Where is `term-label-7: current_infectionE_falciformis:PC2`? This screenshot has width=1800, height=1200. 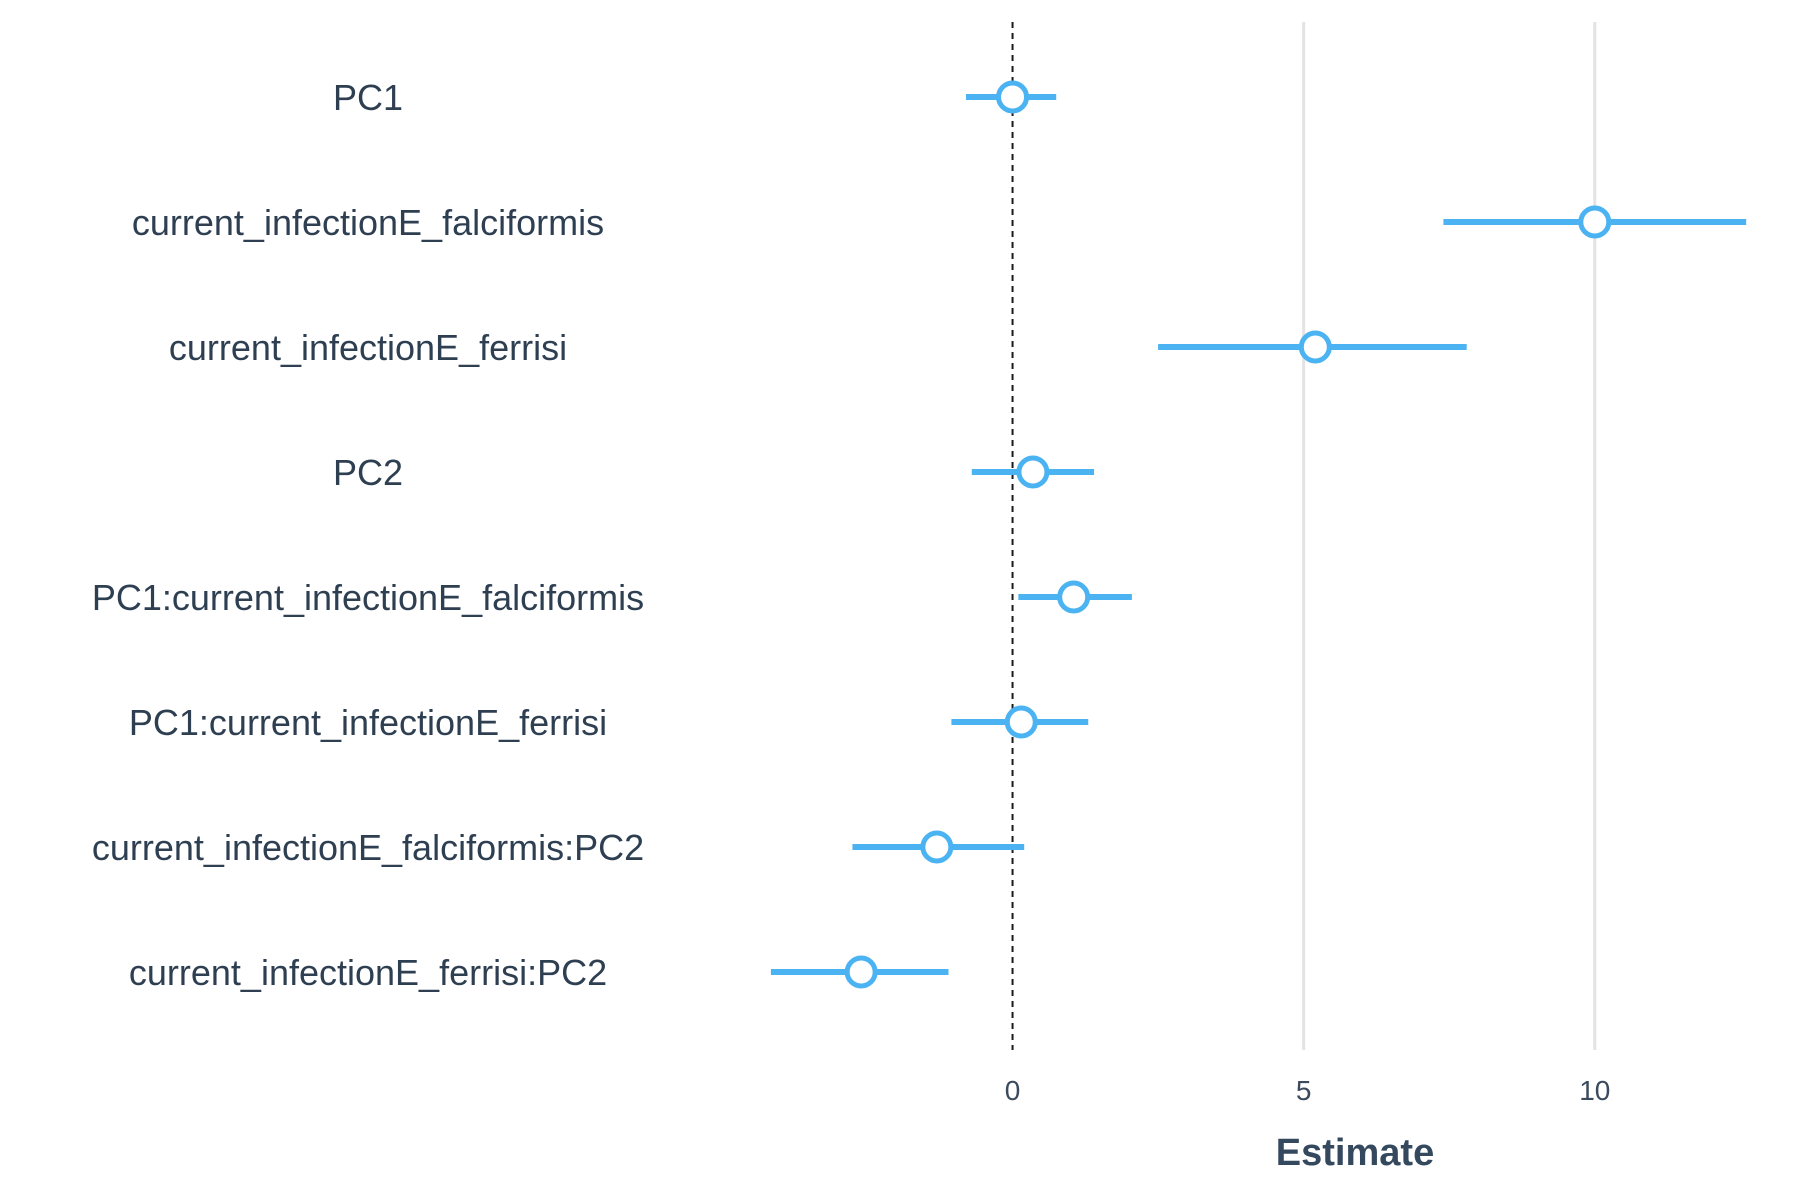 term-label-7: current_infectionE_falciformis:PC2 is located at coordinates (368, 847).